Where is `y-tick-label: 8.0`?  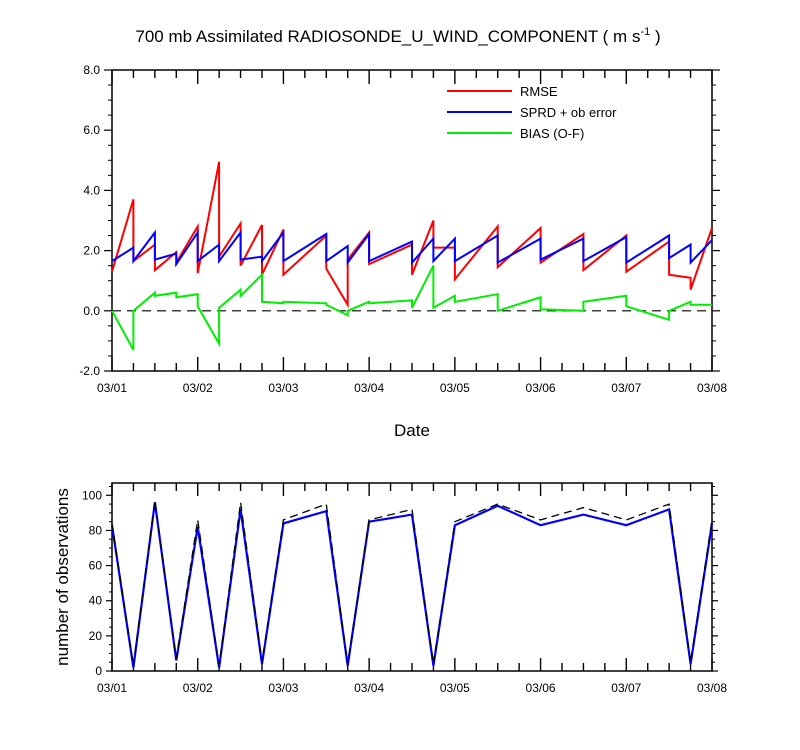 y-tick-label: 8.0 is located at coordinates (91, 70).